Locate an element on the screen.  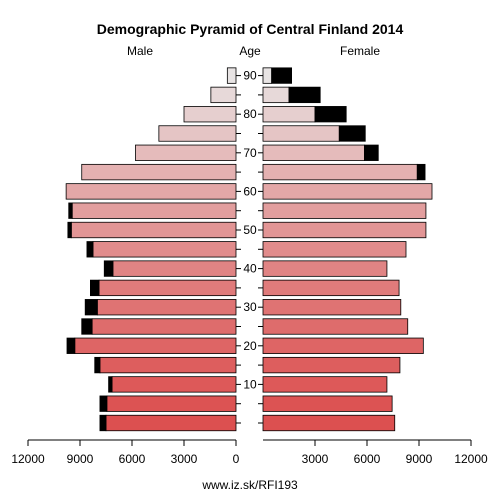
female-label: Female is located at coordinates (360, 51).